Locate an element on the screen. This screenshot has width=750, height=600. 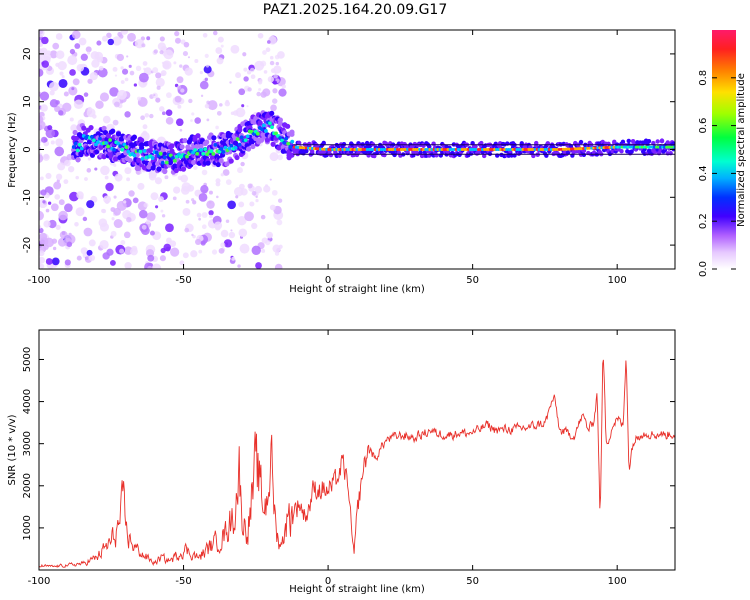
colorbar-label: Normalized spectral amplitude is located at coordinates (741, 150).